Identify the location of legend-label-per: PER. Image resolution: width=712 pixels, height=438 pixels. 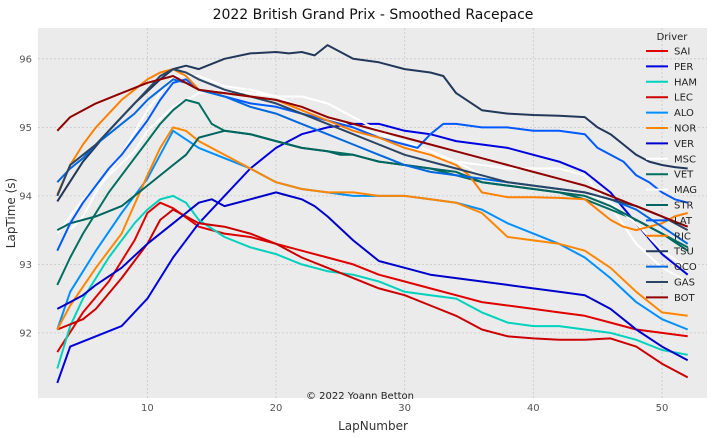
(683, 67).